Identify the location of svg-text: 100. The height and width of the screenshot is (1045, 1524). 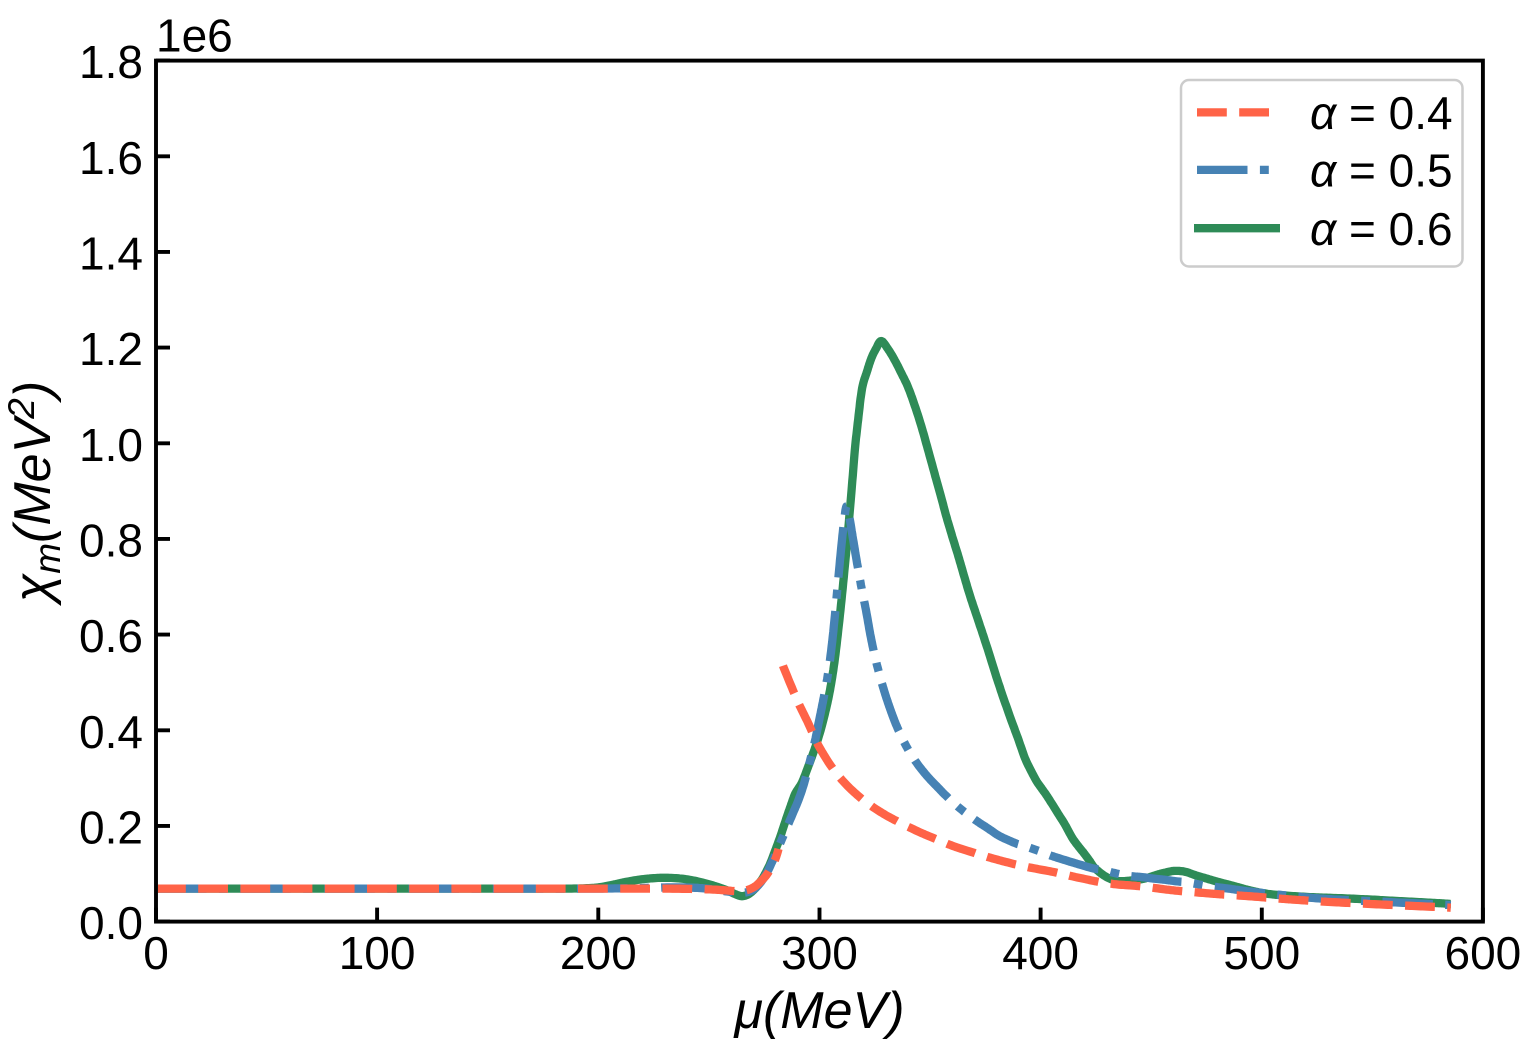
(377, 953).